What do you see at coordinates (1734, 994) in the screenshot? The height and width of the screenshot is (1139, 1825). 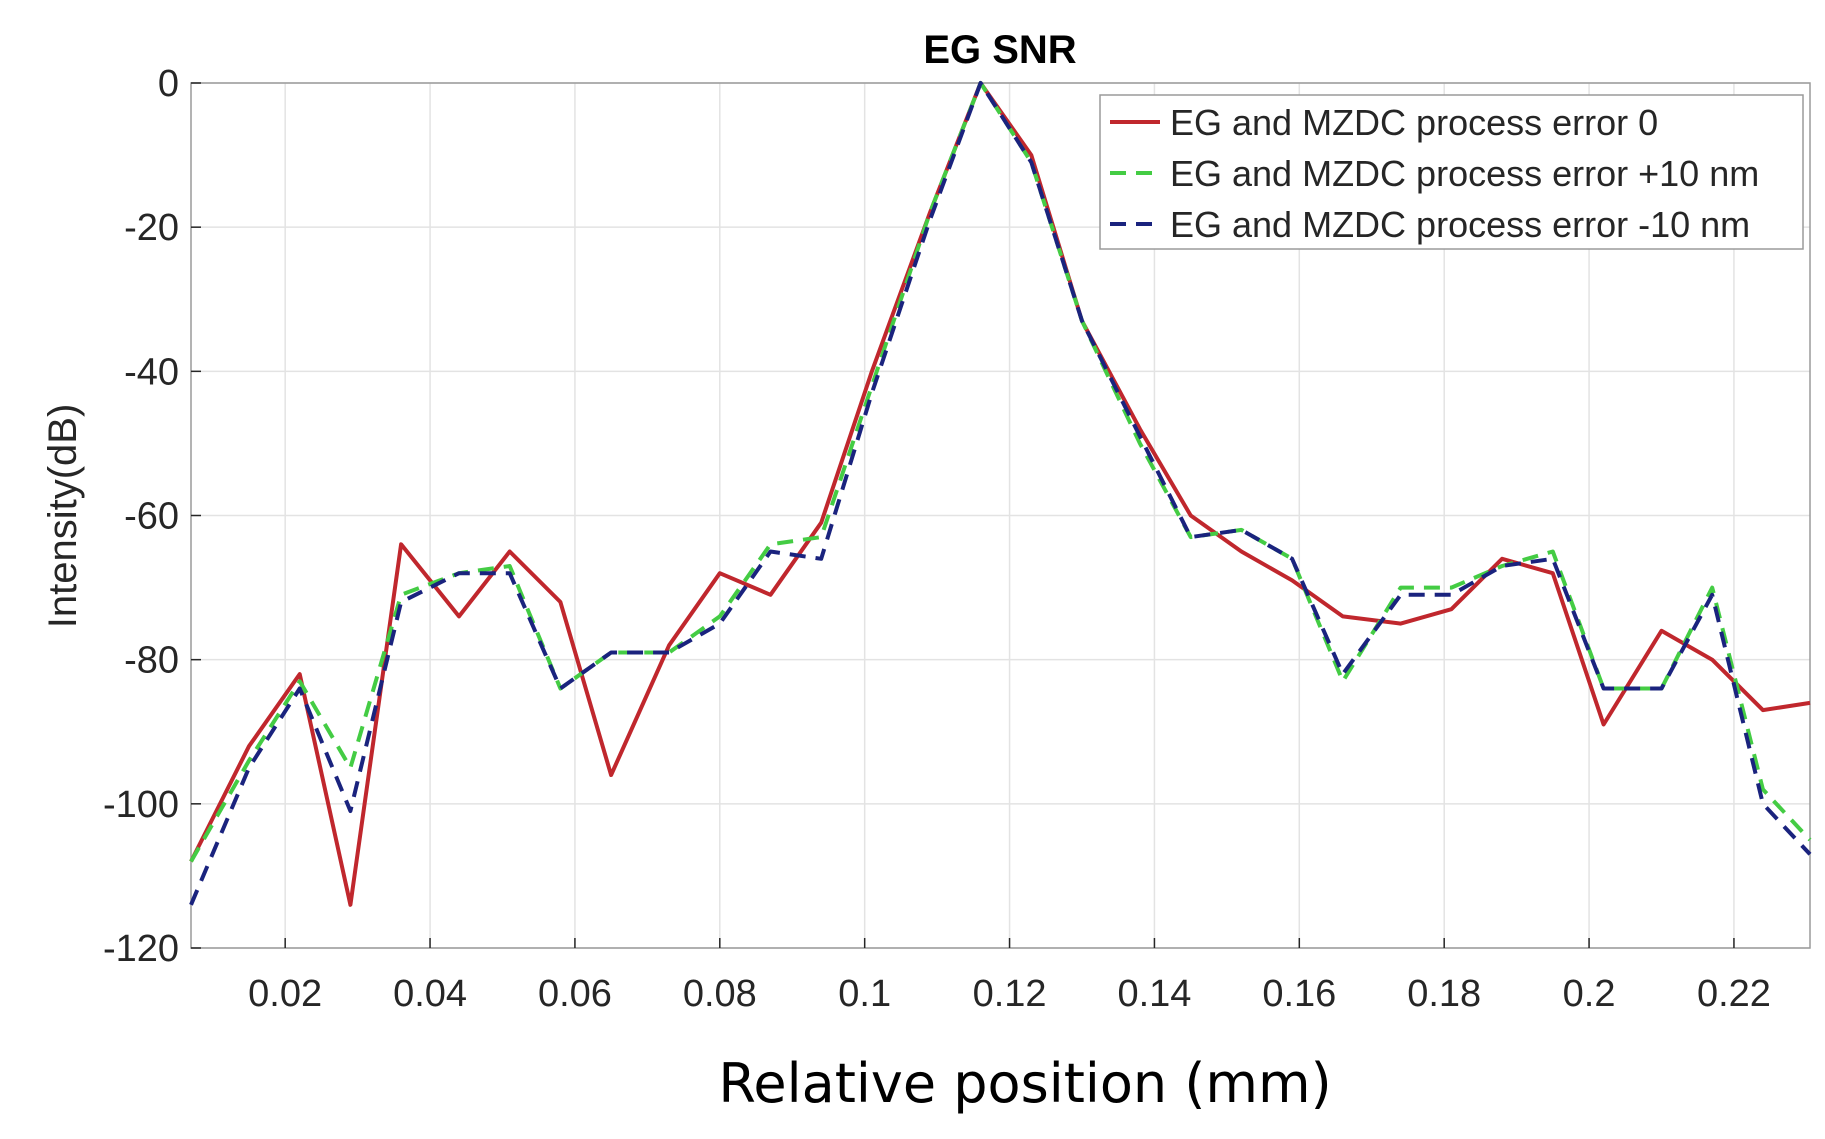 I see `x-tick-label: 0.22` at bounding box center [1734, 994].